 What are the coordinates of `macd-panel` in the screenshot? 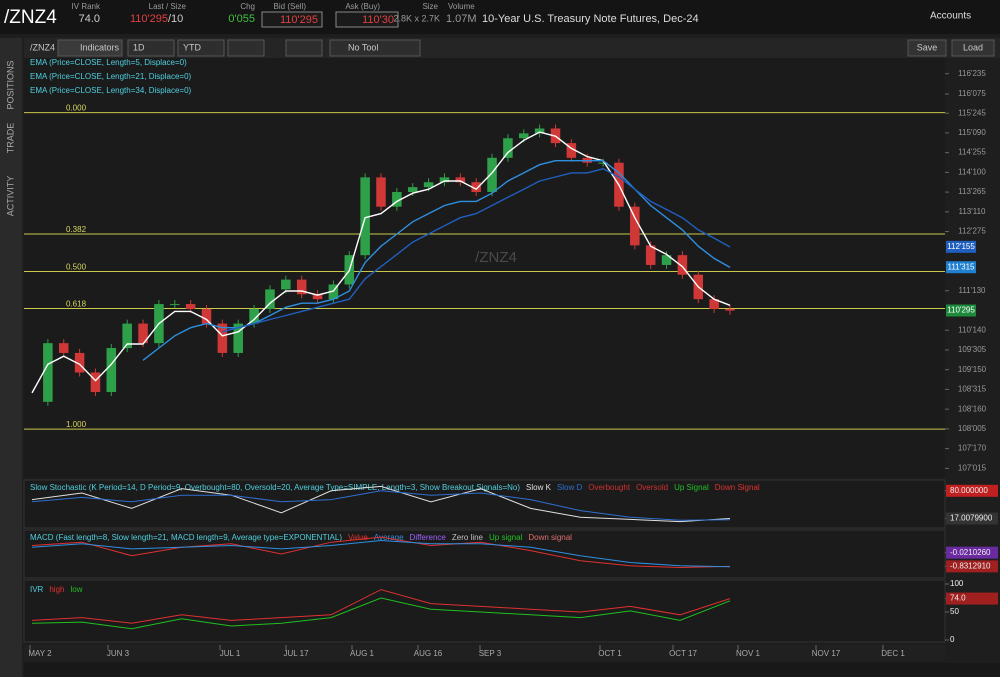 It's located at (484, 554).